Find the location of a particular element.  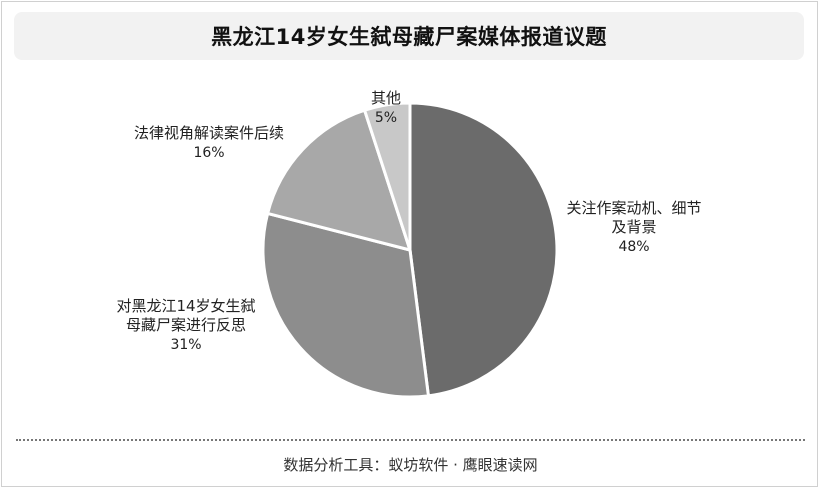

slice-label-2: 法律视角解读案件后续 16% is located at coordinates (209, 142).